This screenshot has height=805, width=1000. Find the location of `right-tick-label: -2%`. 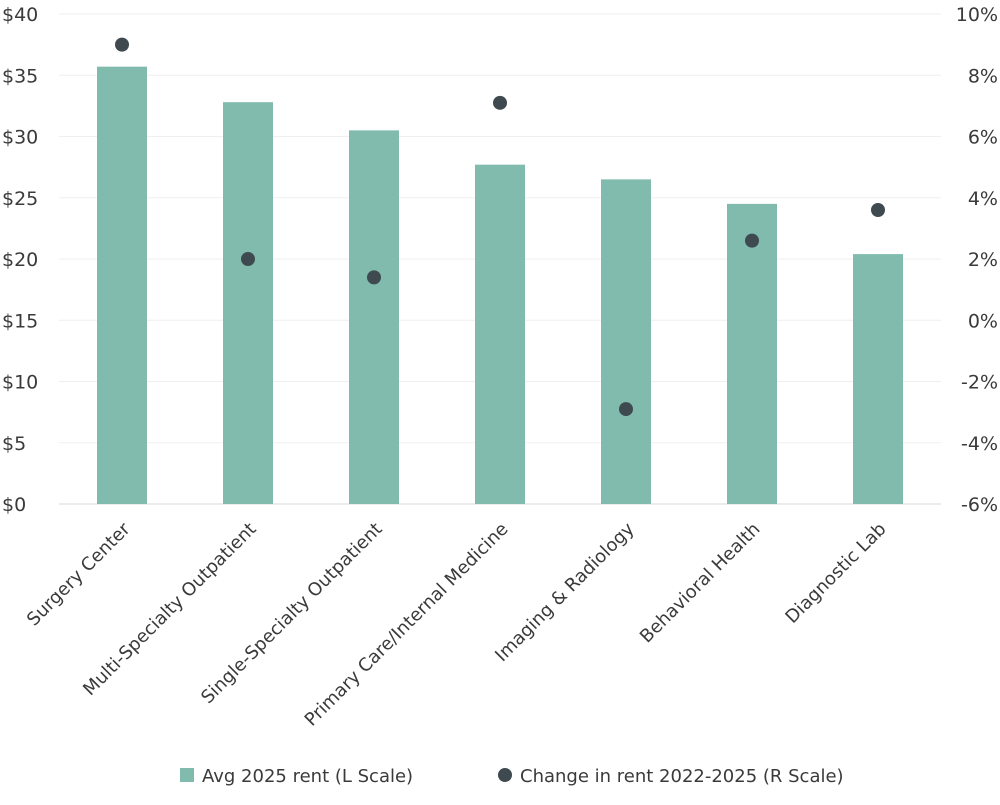

right-tick-label: -2% is located at coordinates (979, 383).